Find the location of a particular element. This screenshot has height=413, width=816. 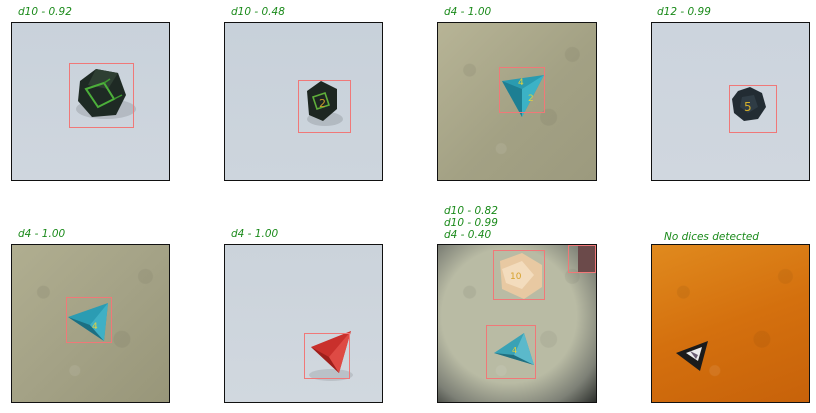

d10-die-icon is located at coordinates (106, 94).